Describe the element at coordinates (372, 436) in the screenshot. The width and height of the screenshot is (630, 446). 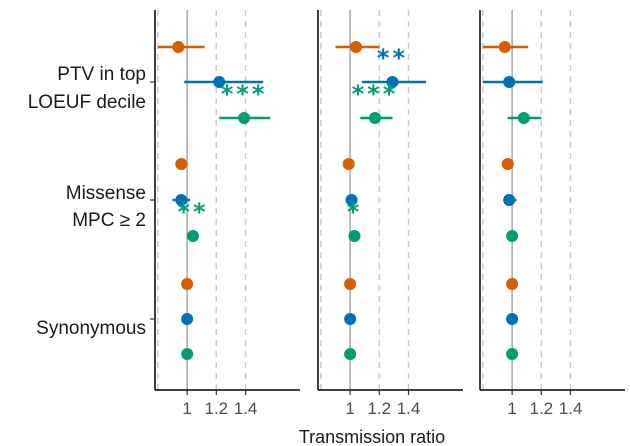
I see `x-axis-title: Transmission ratio` at that location.